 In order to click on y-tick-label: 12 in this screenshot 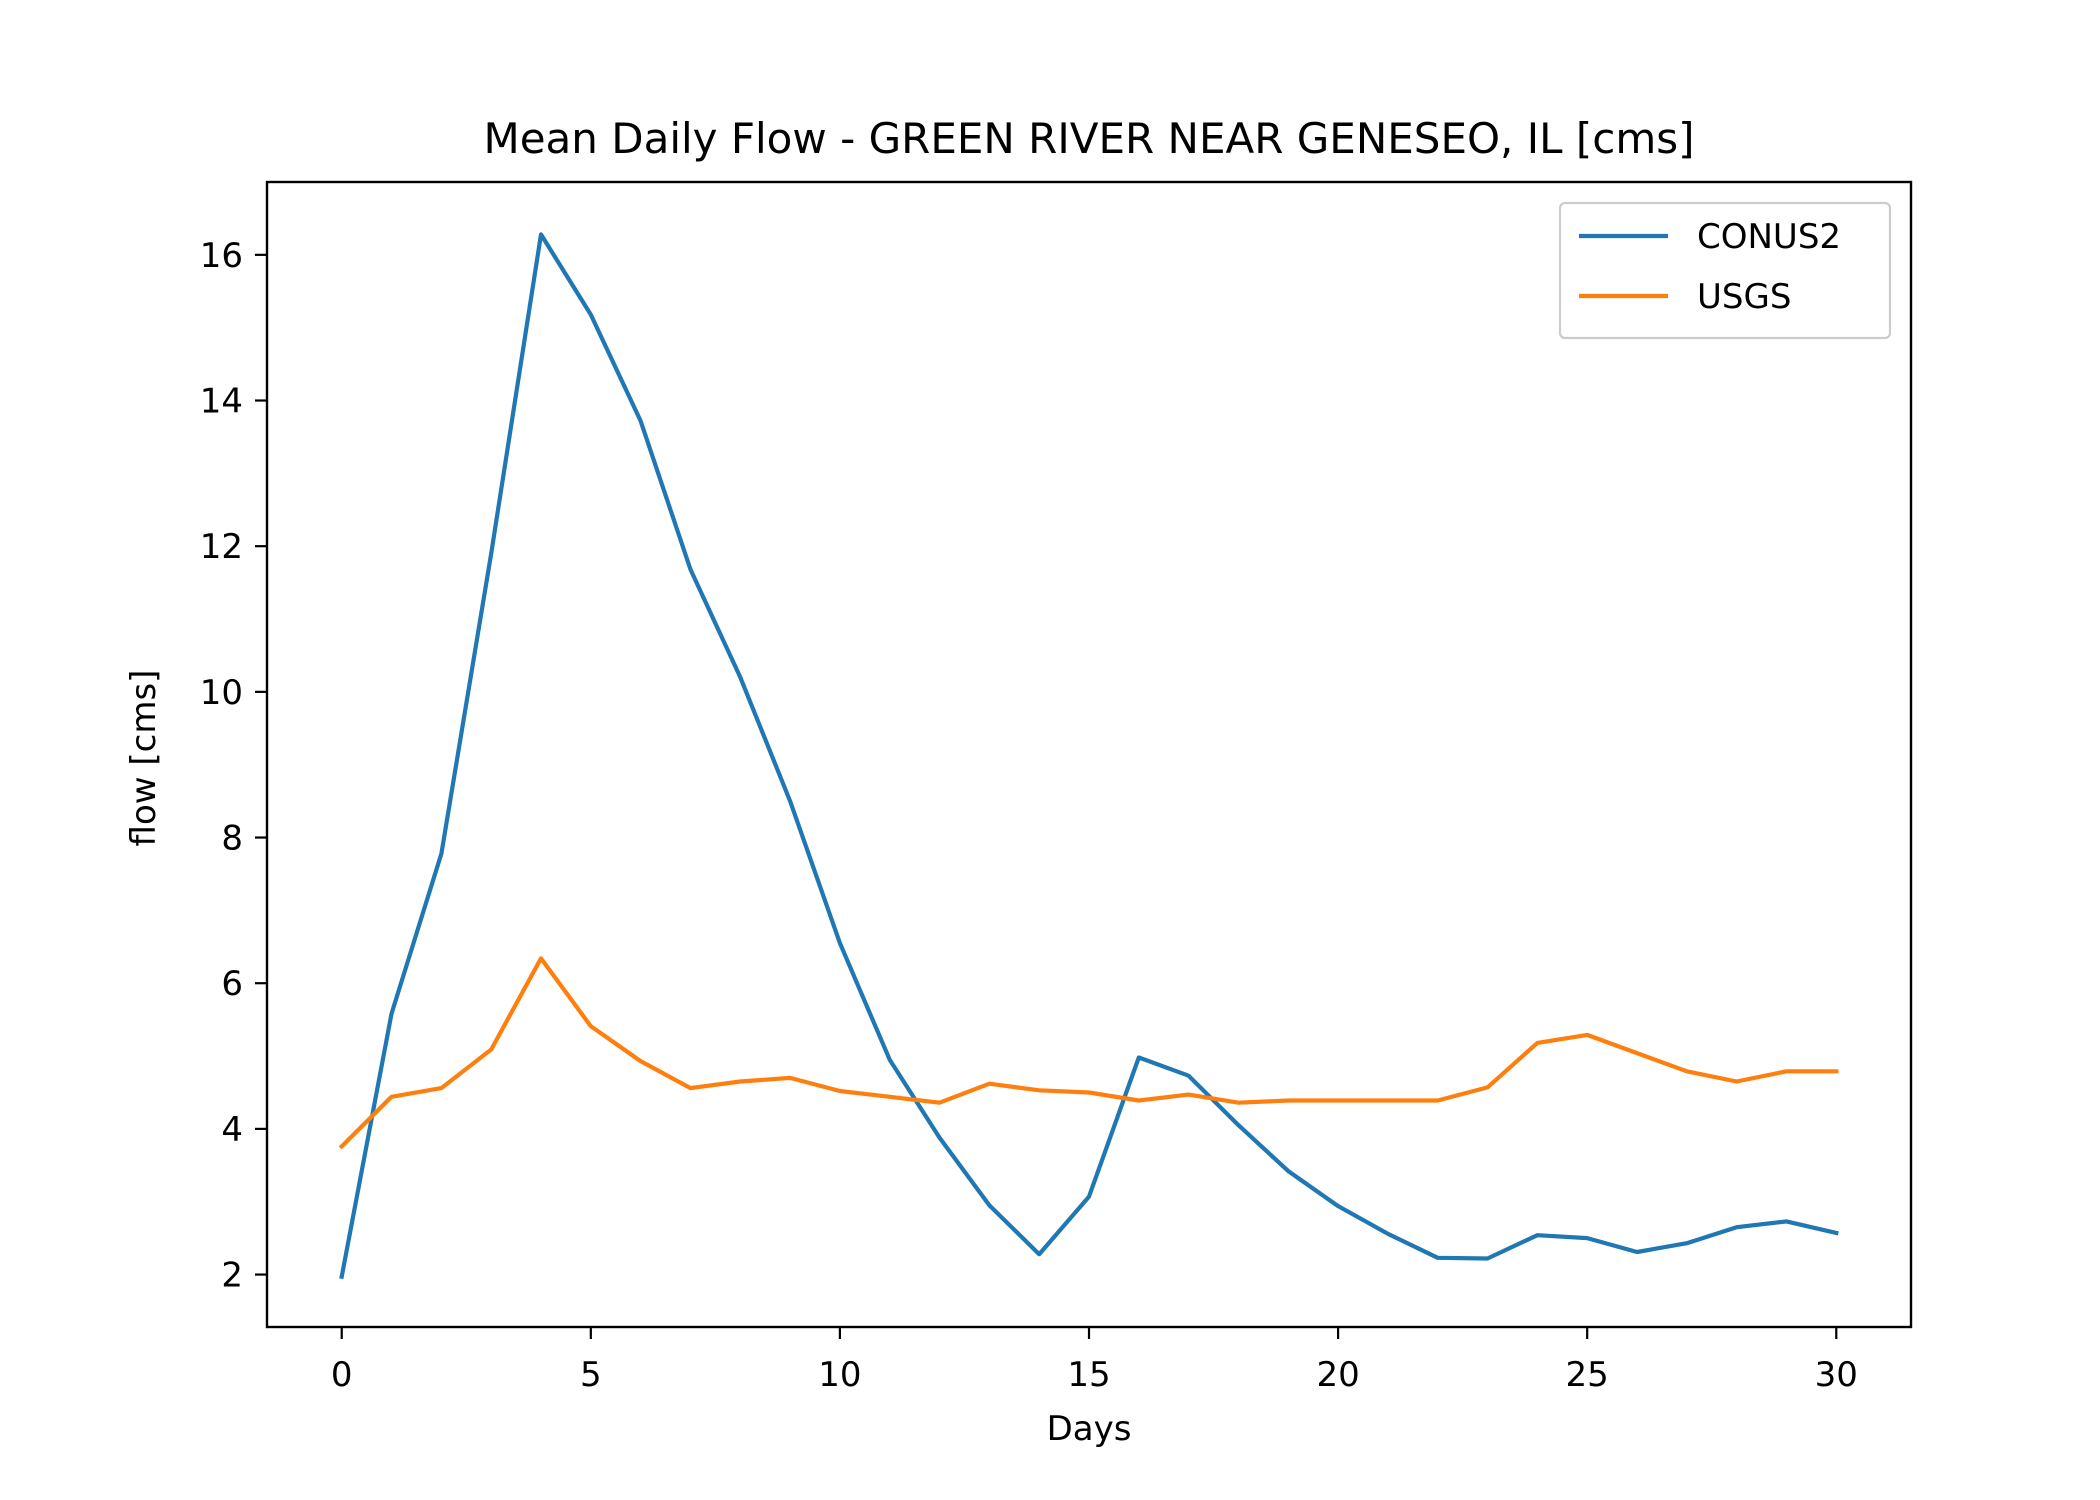, I will do `click(221, 547)`.